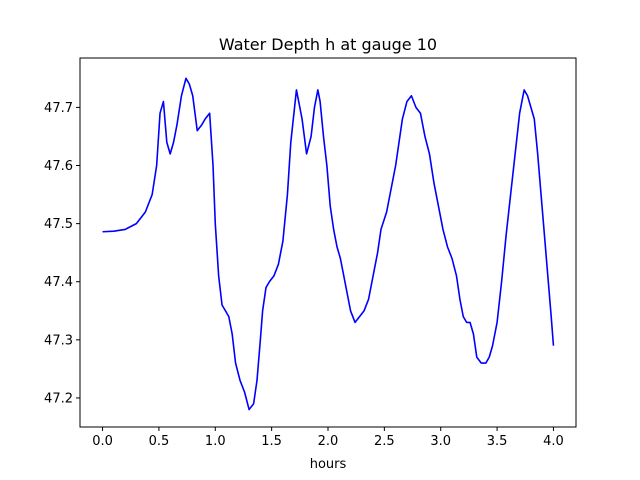 The width and height of the screenshot is (640, 480). I want to click on chart-title: Water Depth h at gauge 10, so click(328, 44).